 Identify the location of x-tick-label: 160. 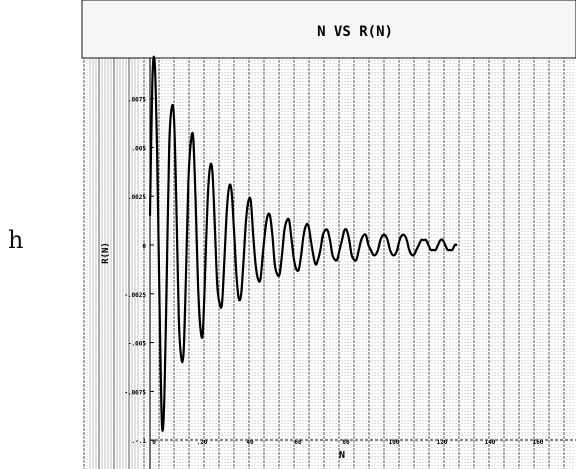
(538, 442).